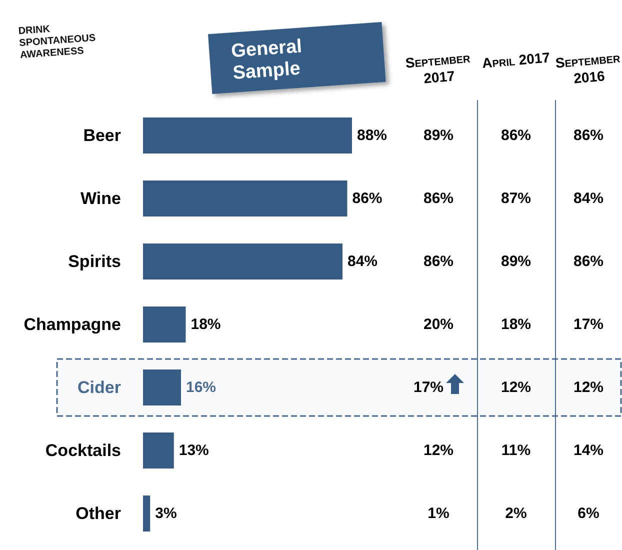  I want to click on text: September 2017, so click(437, 67).